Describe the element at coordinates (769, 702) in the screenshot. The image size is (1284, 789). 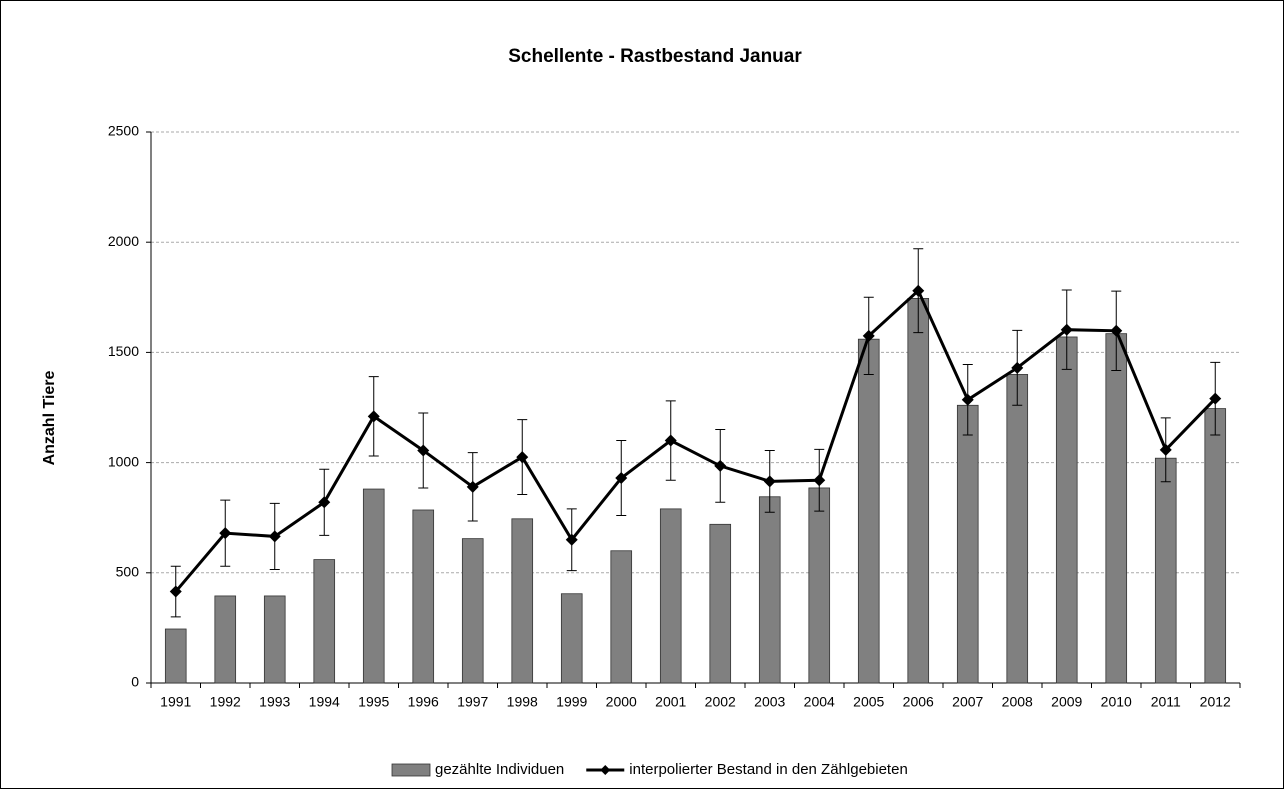
I see `x-tick-label: 2003` at that location.